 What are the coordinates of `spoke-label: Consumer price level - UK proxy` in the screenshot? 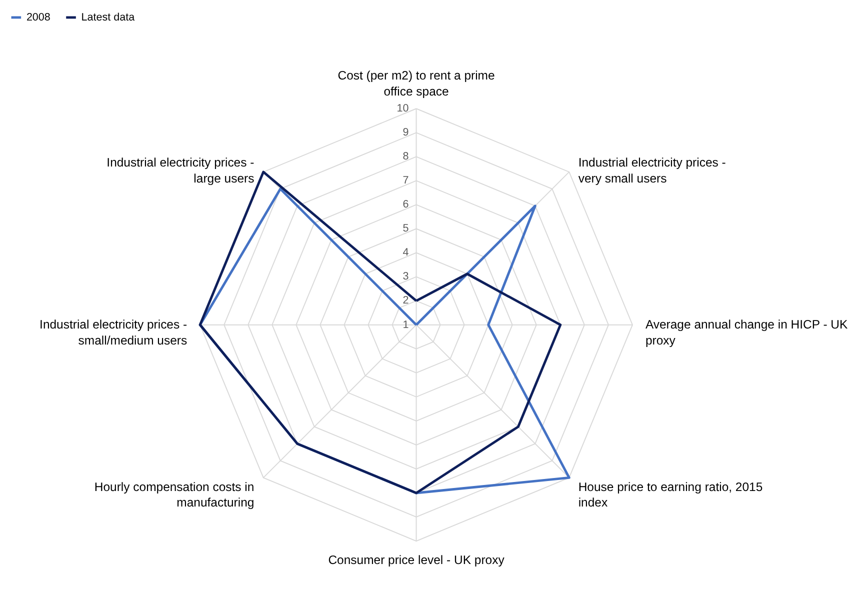 It's located at (417, 559).